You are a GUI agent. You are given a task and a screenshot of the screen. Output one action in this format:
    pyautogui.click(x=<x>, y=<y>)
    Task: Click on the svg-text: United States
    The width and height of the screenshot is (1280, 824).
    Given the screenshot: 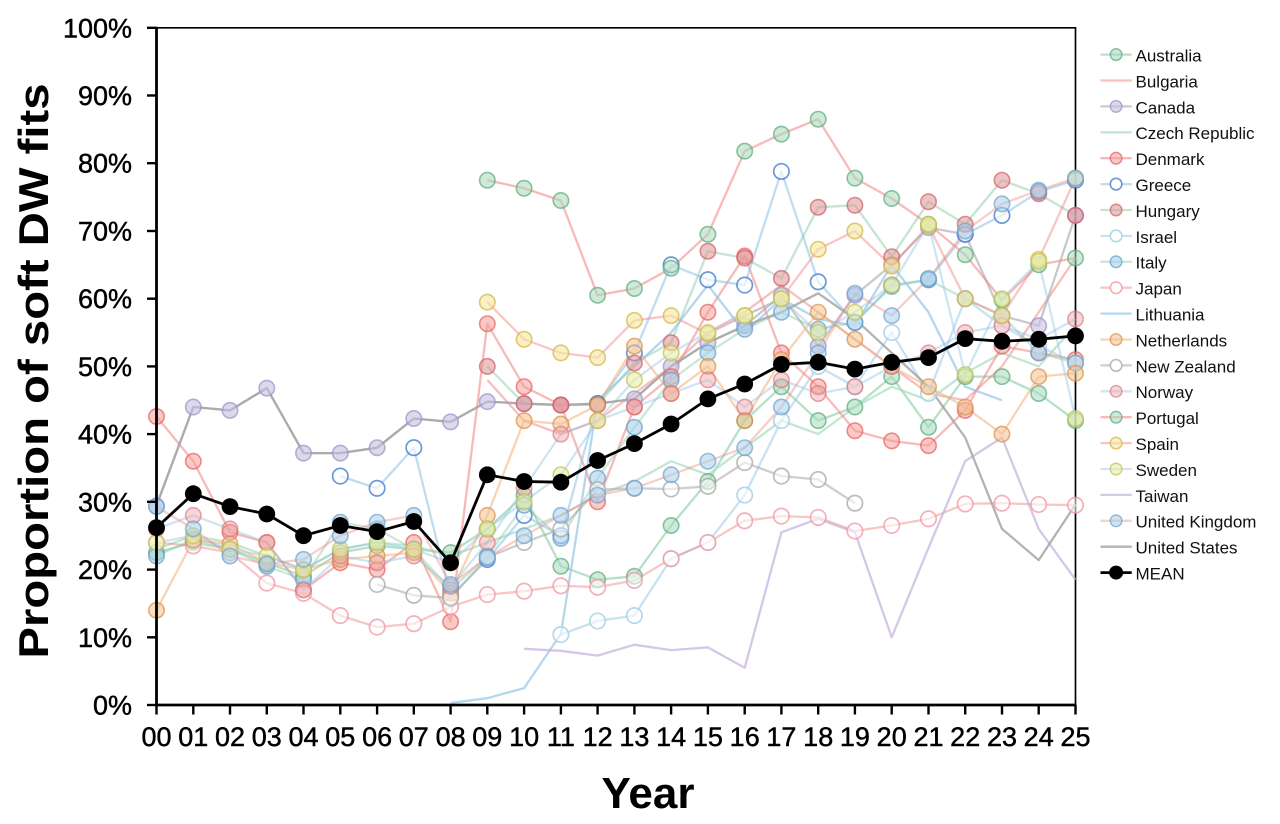 What is the action you would take?
    pyautogui.click(x=1187, y=548)
    